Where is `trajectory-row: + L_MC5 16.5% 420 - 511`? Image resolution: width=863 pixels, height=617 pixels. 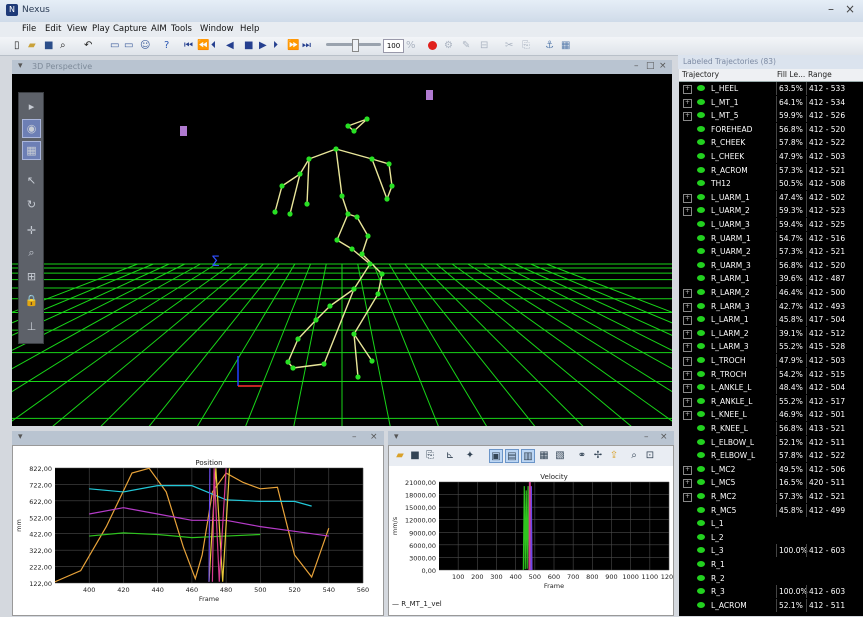
trajectory-row: + L_MC5 16.5% 420 - 511 is located at coordinates (771, 483).